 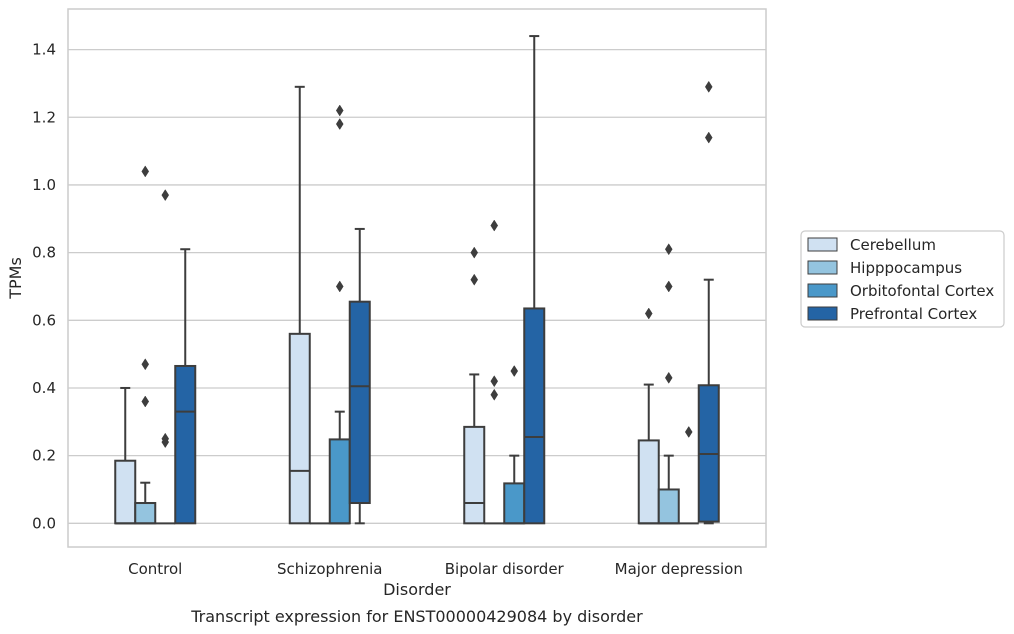 What do you see at coordinates (15, 278) in the screenshot?
I see `y-axis-title: TPMs` at bounding box center [15, 278].